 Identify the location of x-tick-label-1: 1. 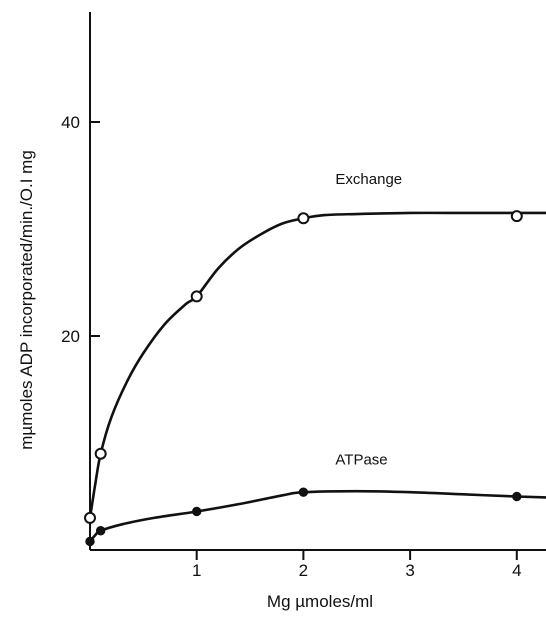
(196, 570).